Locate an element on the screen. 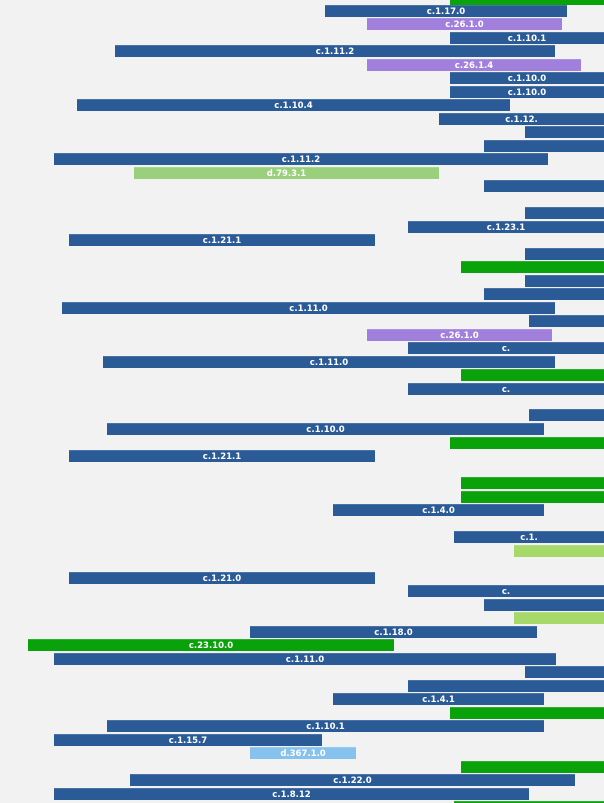 Image resolution: width=604 pixels, height=803 pixels. domain-bar-labeled: c.1.21.0 is located at coordinates (222, 578).